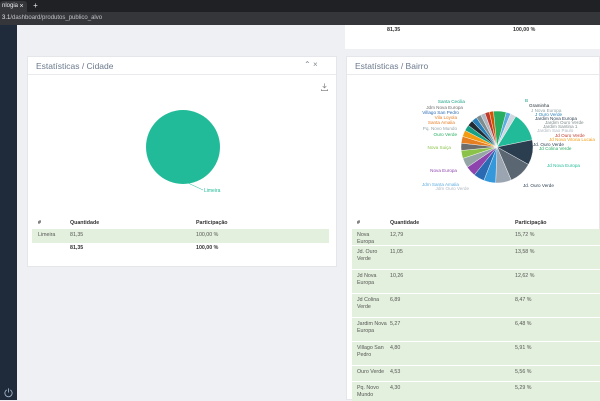 Image resolution: width=600 pixels, height=401 pixels. What do you see at coordinates (182, 66) in the screenshot?
I see `cidade-panel-header: Estatísticas / Cidade ⌃ ×` at bounding box center [182, 66].